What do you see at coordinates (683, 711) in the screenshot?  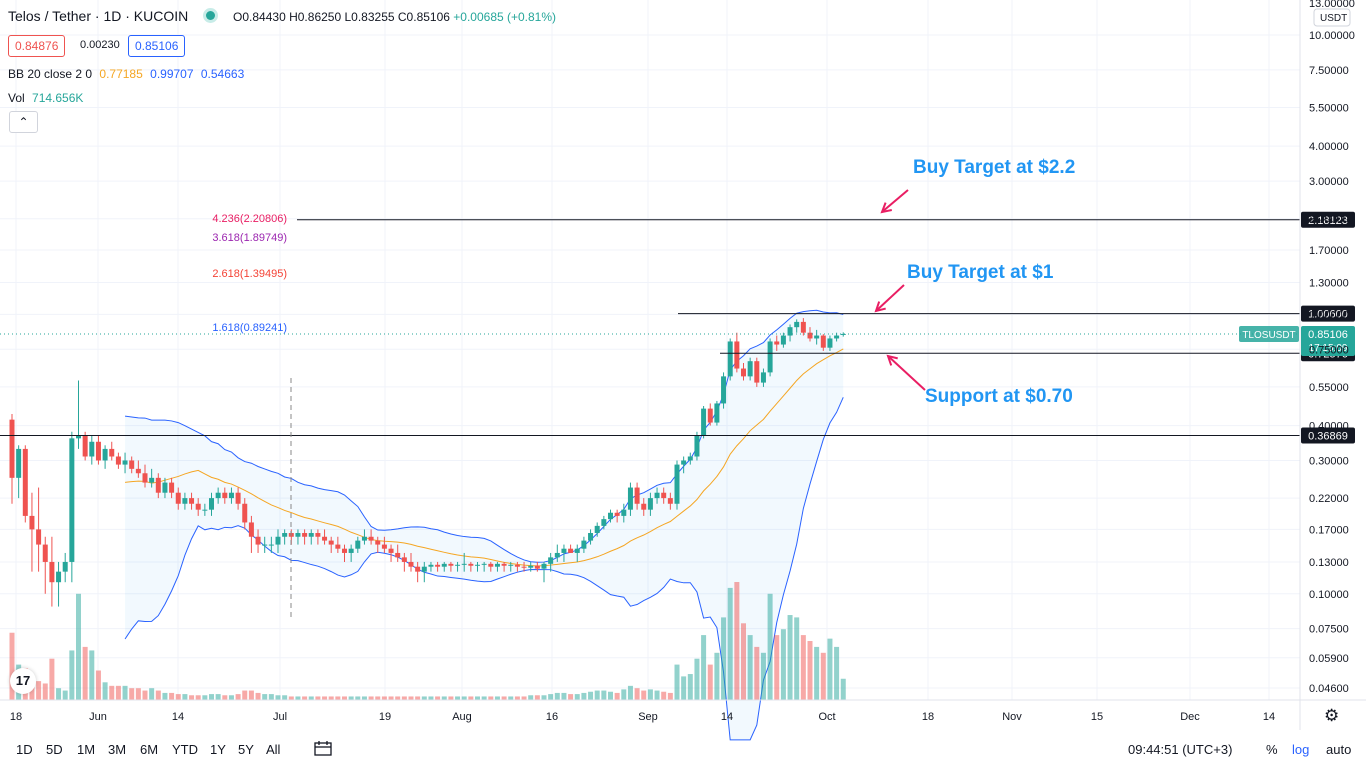 I see `time-axis: 18 Jun 14 Jul 19 Aug 16 Sep 14 Oct 18 Nov 15 Dec 14` at bounding box center [683, 711].